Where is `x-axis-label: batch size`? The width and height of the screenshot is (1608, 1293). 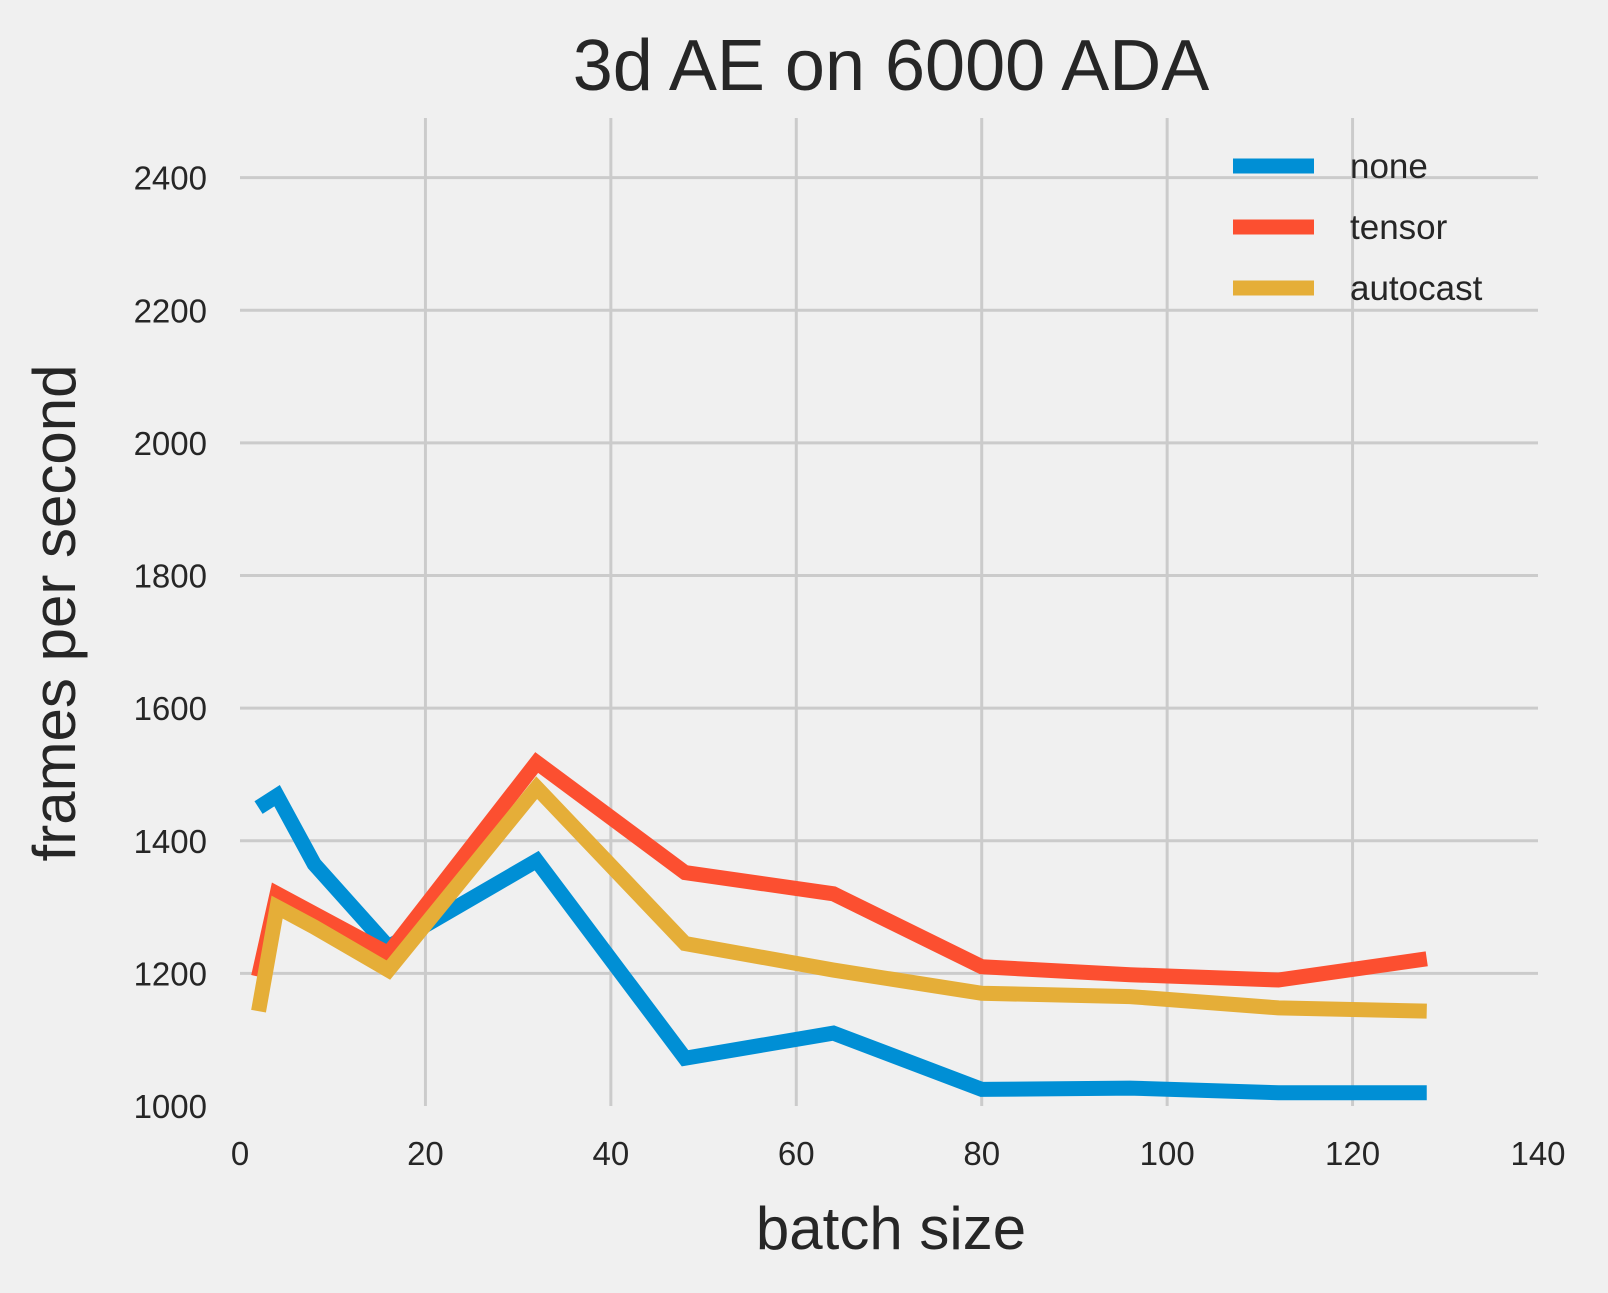 x-axis-label: batch size is located at coordinates (891, 1228).